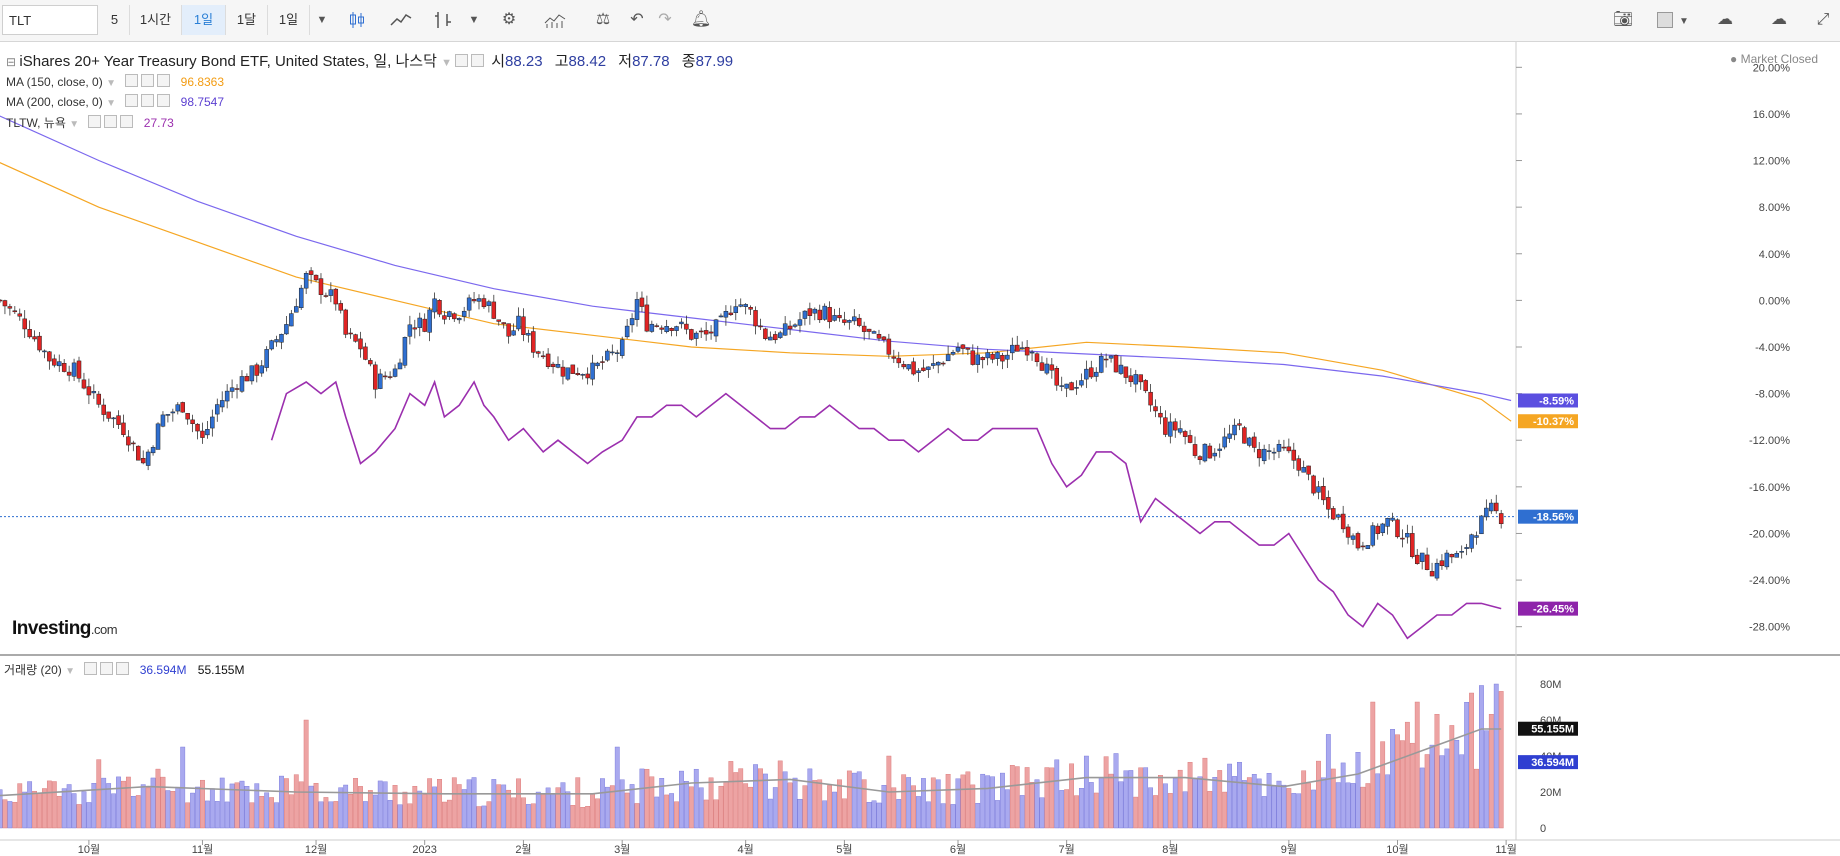 The height and width of the screenshot is (856, 1840). What do you see at coordinates (115, 20) in the screenshot?
I see `interval-5min-button: 5` at bounding box center [115, 20].